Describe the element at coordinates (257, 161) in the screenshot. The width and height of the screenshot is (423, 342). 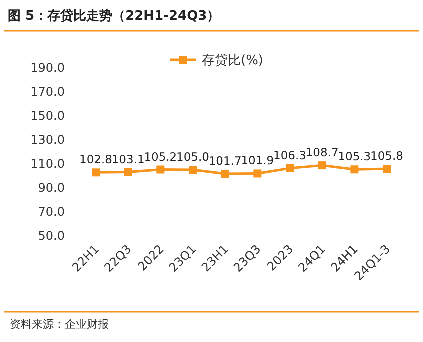
I see `data-label: 101.9` at that location.